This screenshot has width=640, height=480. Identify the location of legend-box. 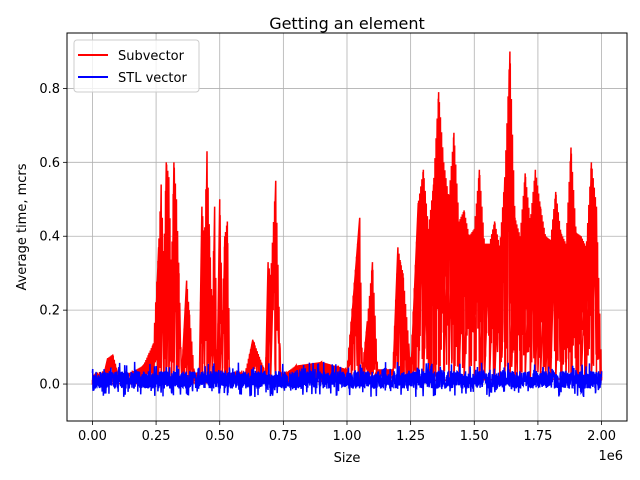
(136, 66).